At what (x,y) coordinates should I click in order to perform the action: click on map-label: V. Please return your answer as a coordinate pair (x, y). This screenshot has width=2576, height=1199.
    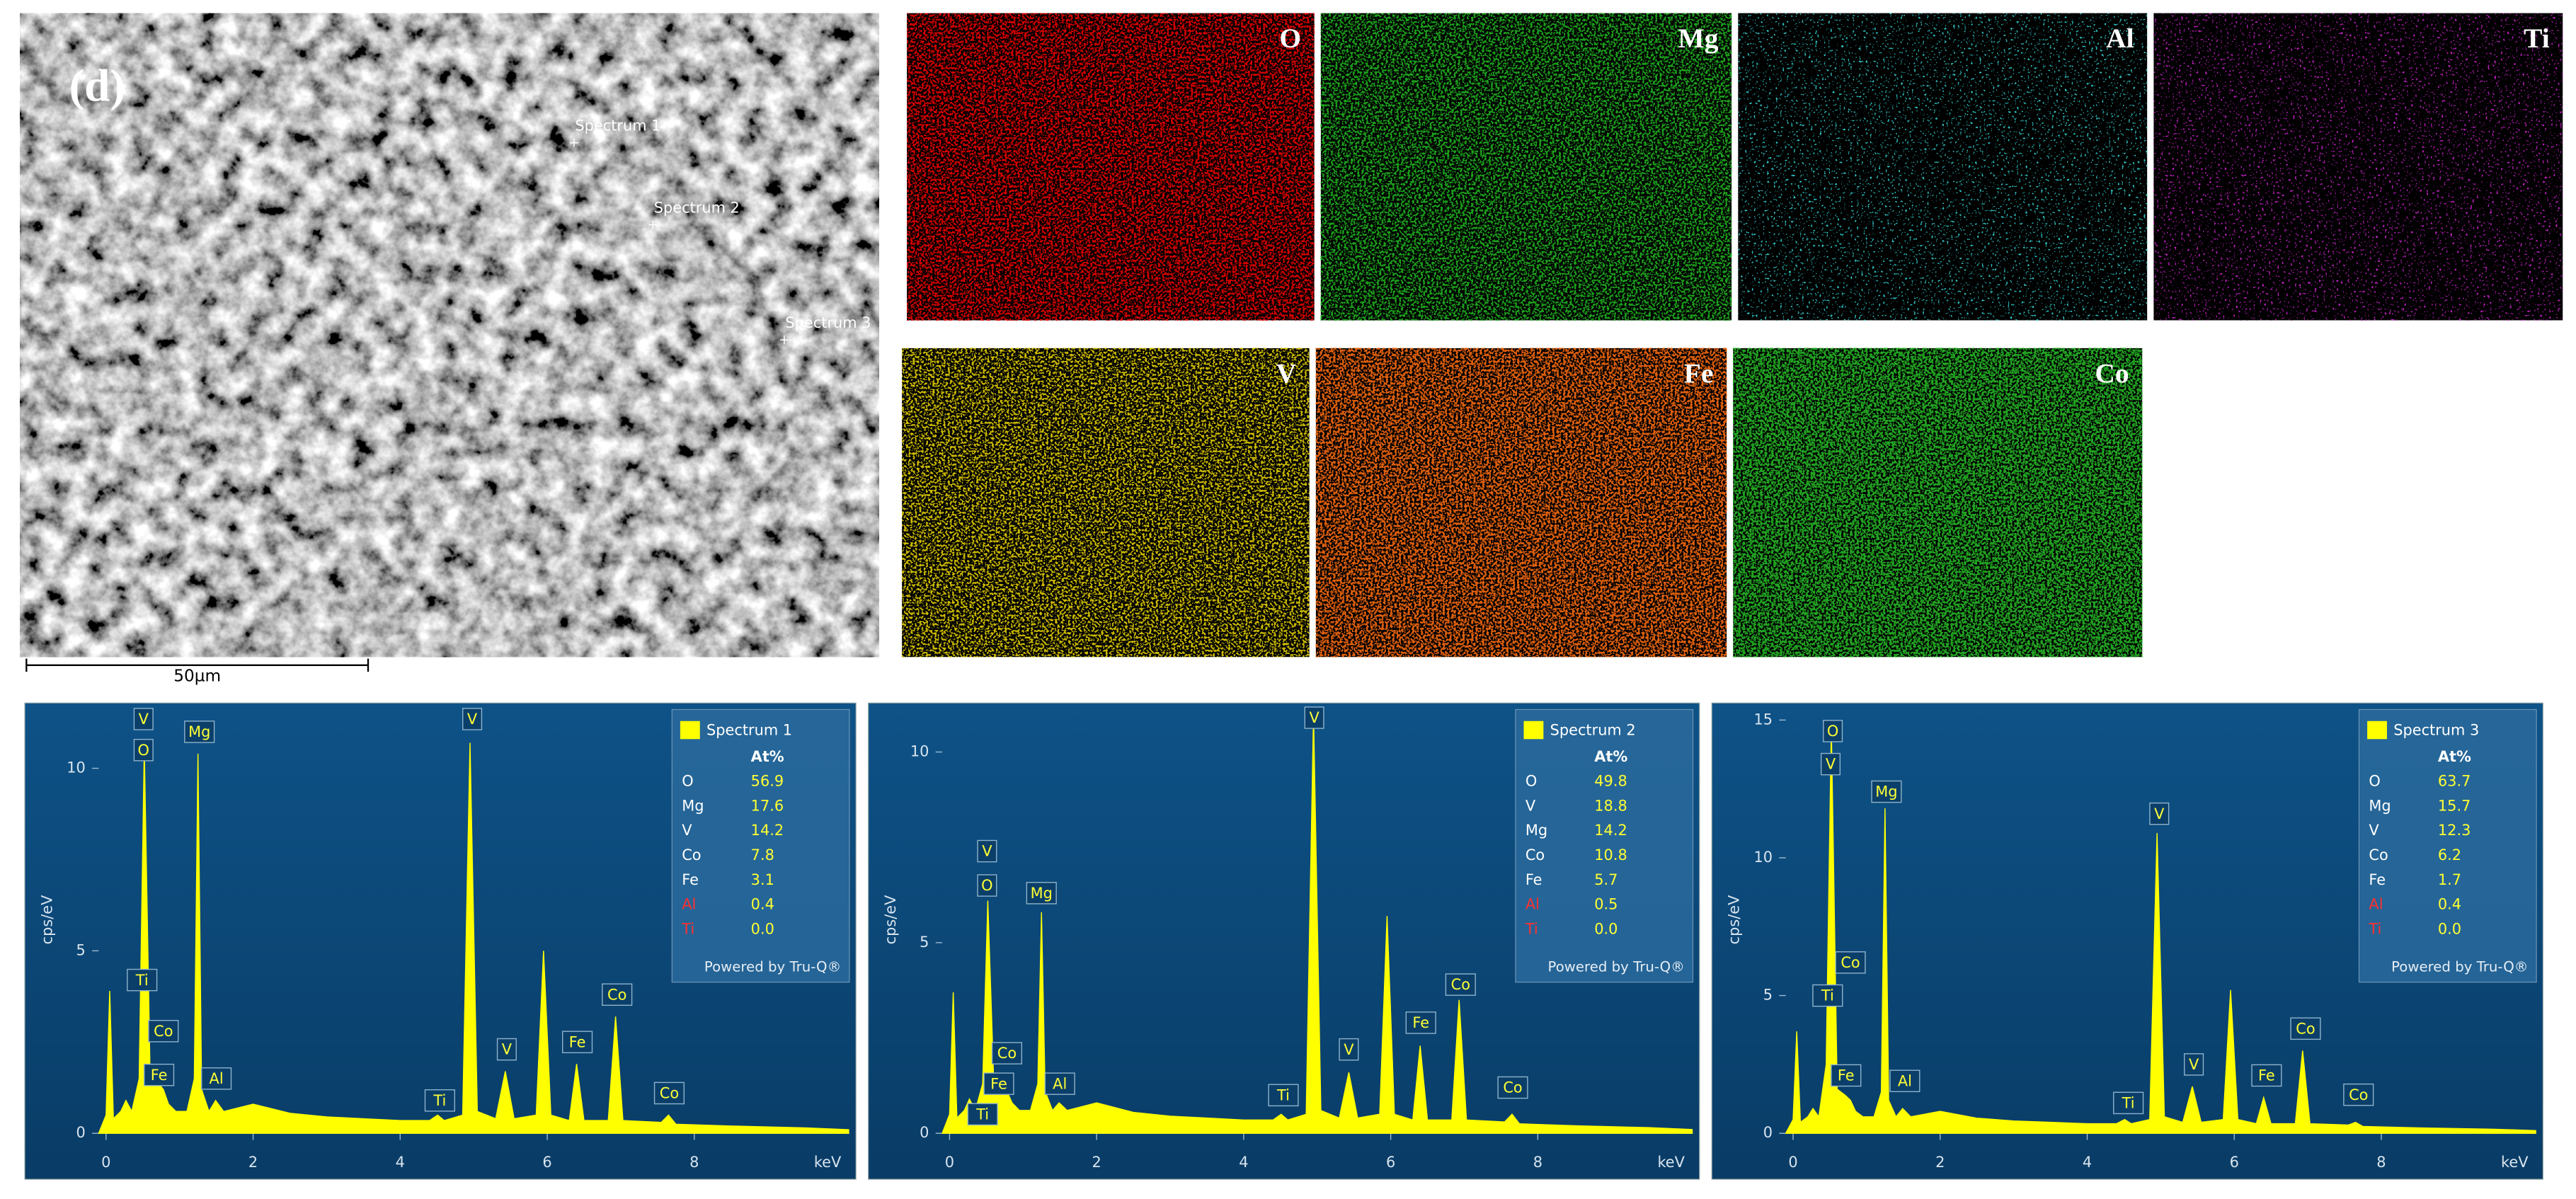
    Looking at the image, I should click on (1286, 373).